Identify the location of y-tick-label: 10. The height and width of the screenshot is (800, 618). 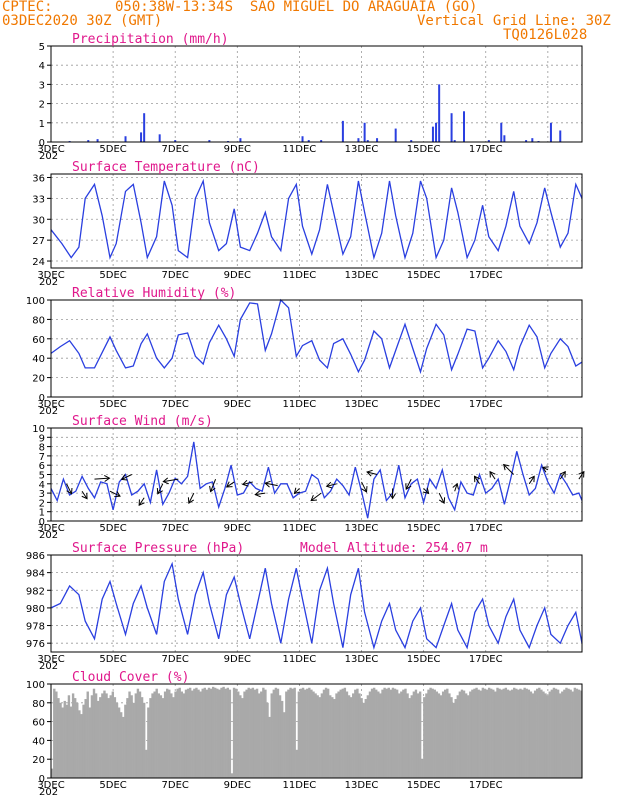
(38, 429).